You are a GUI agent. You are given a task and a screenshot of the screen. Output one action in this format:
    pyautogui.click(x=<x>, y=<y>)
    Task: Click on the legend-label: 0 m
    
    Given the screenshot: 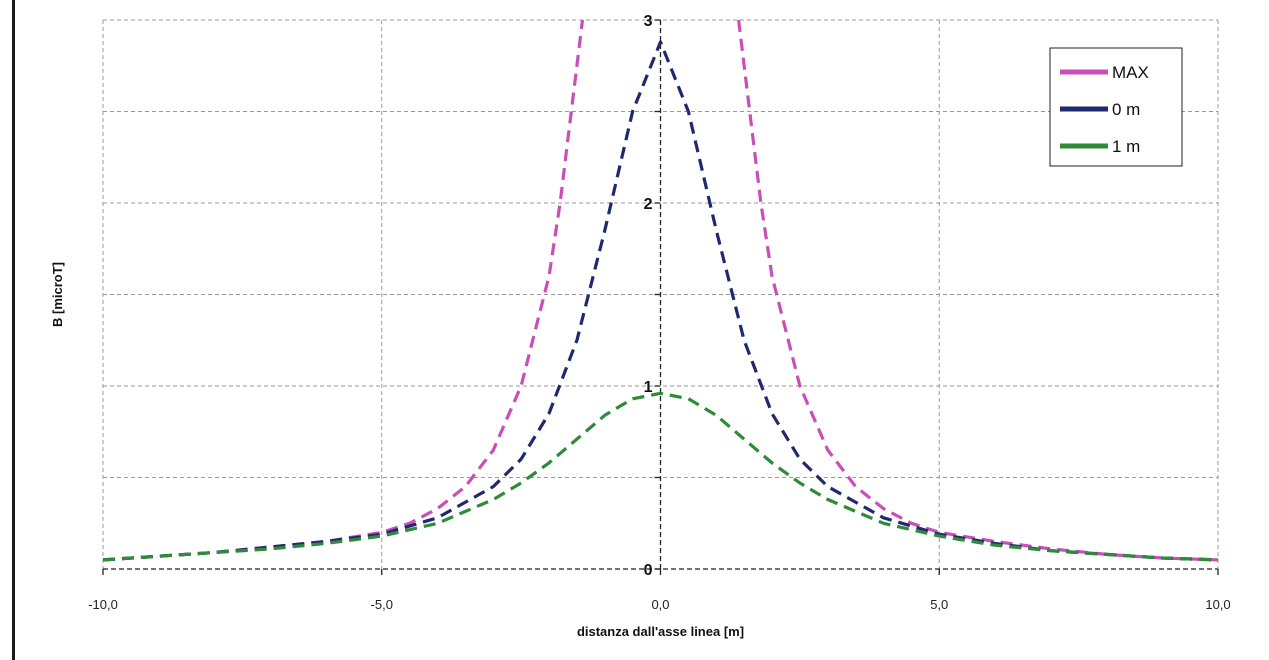 What is the action you would take?
    pyautogui.click(x=1126, y=109)
    